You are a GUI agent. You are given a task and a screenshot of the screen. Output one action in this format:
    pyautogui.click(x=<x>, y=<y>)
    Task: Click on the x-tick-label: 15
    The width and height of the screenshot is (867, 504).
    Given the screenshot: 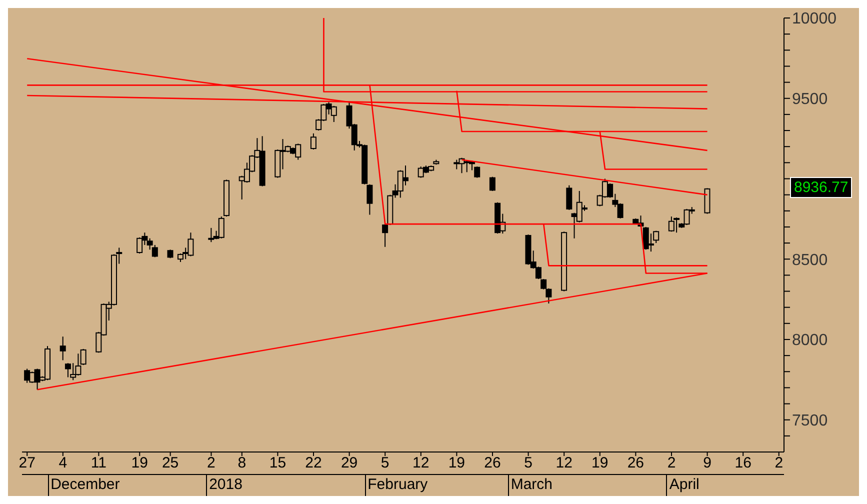 What is the action you would take?
    pyautogui.click(x=277, y=463)
    